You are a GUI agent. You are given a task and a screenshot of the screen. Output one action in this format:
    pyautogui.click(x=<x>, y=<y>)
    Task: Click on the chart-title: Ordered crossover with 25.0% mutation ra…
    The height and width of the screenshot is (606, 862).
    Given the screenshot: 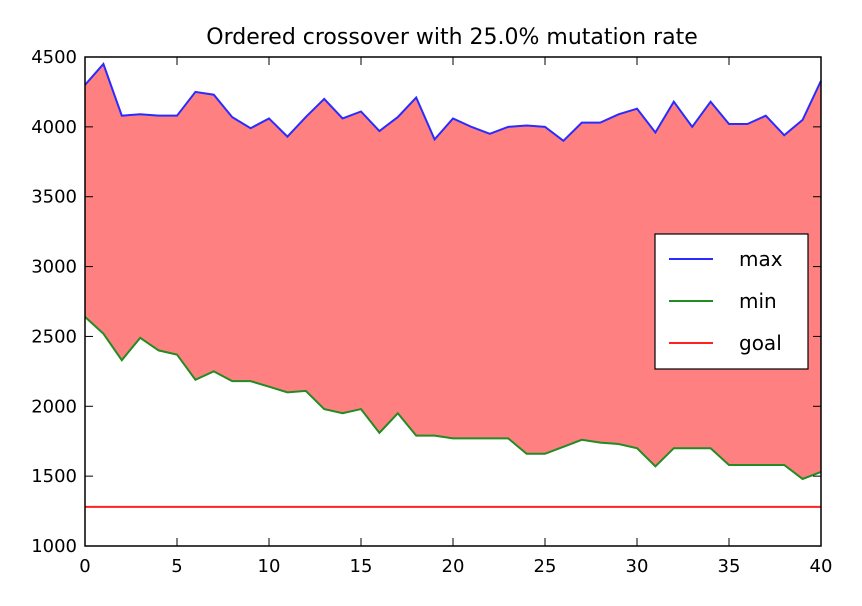 What is the action you would take?
    pyautogui.click(x=451, y=37)
    